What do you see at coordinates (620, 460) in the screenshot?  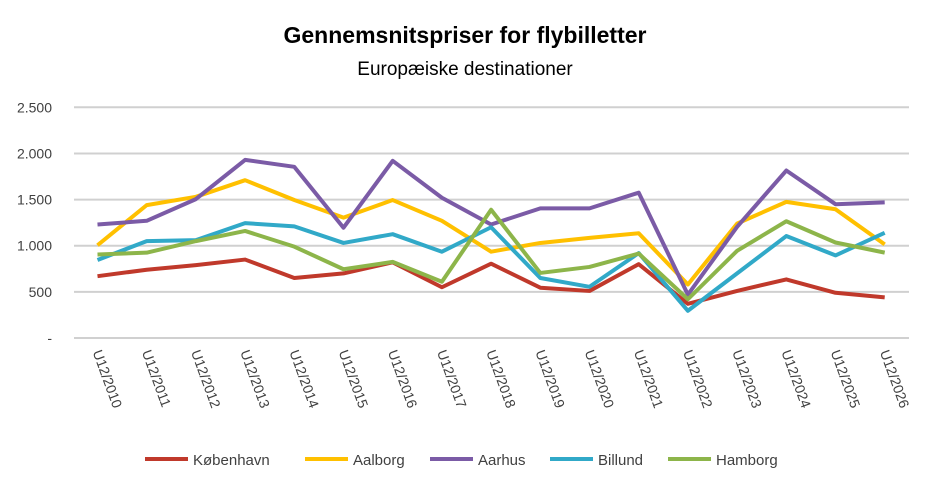 I see `legend-label: Billund` at bounding box center [620, 460].